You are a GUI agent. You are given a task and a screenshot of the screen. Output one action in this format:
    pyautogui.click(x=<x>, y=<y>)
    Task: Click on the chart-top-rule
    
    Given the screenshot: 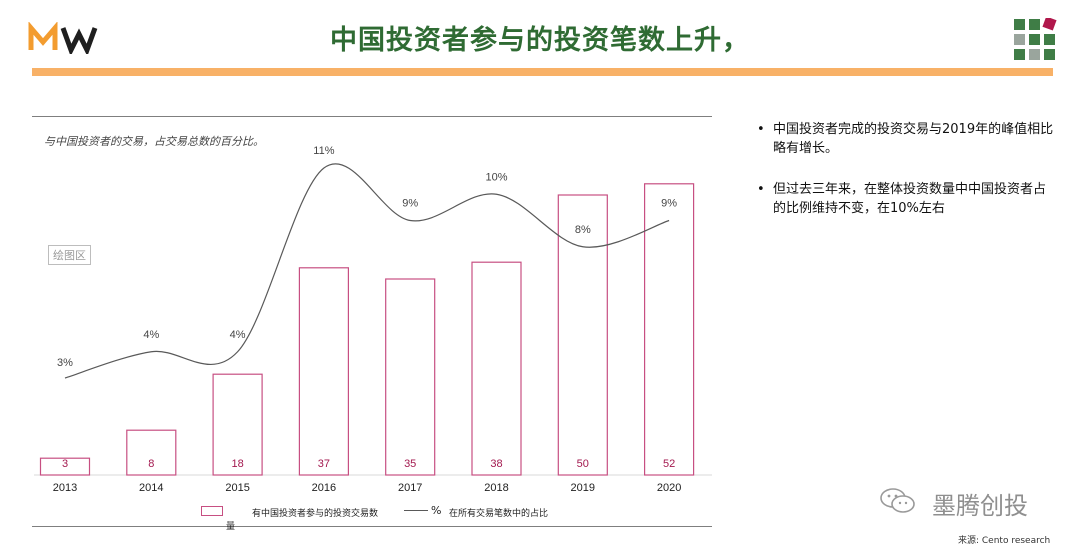 What is the action you would take?
    pyautogui.click(x=372, y=116)
    